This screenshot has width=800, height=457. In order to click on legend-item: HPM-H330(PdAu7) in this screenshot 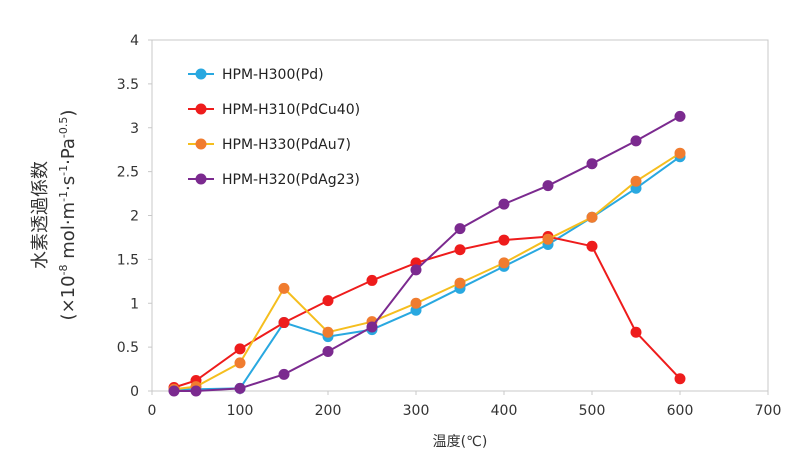, I will do `click(269, 145)`.